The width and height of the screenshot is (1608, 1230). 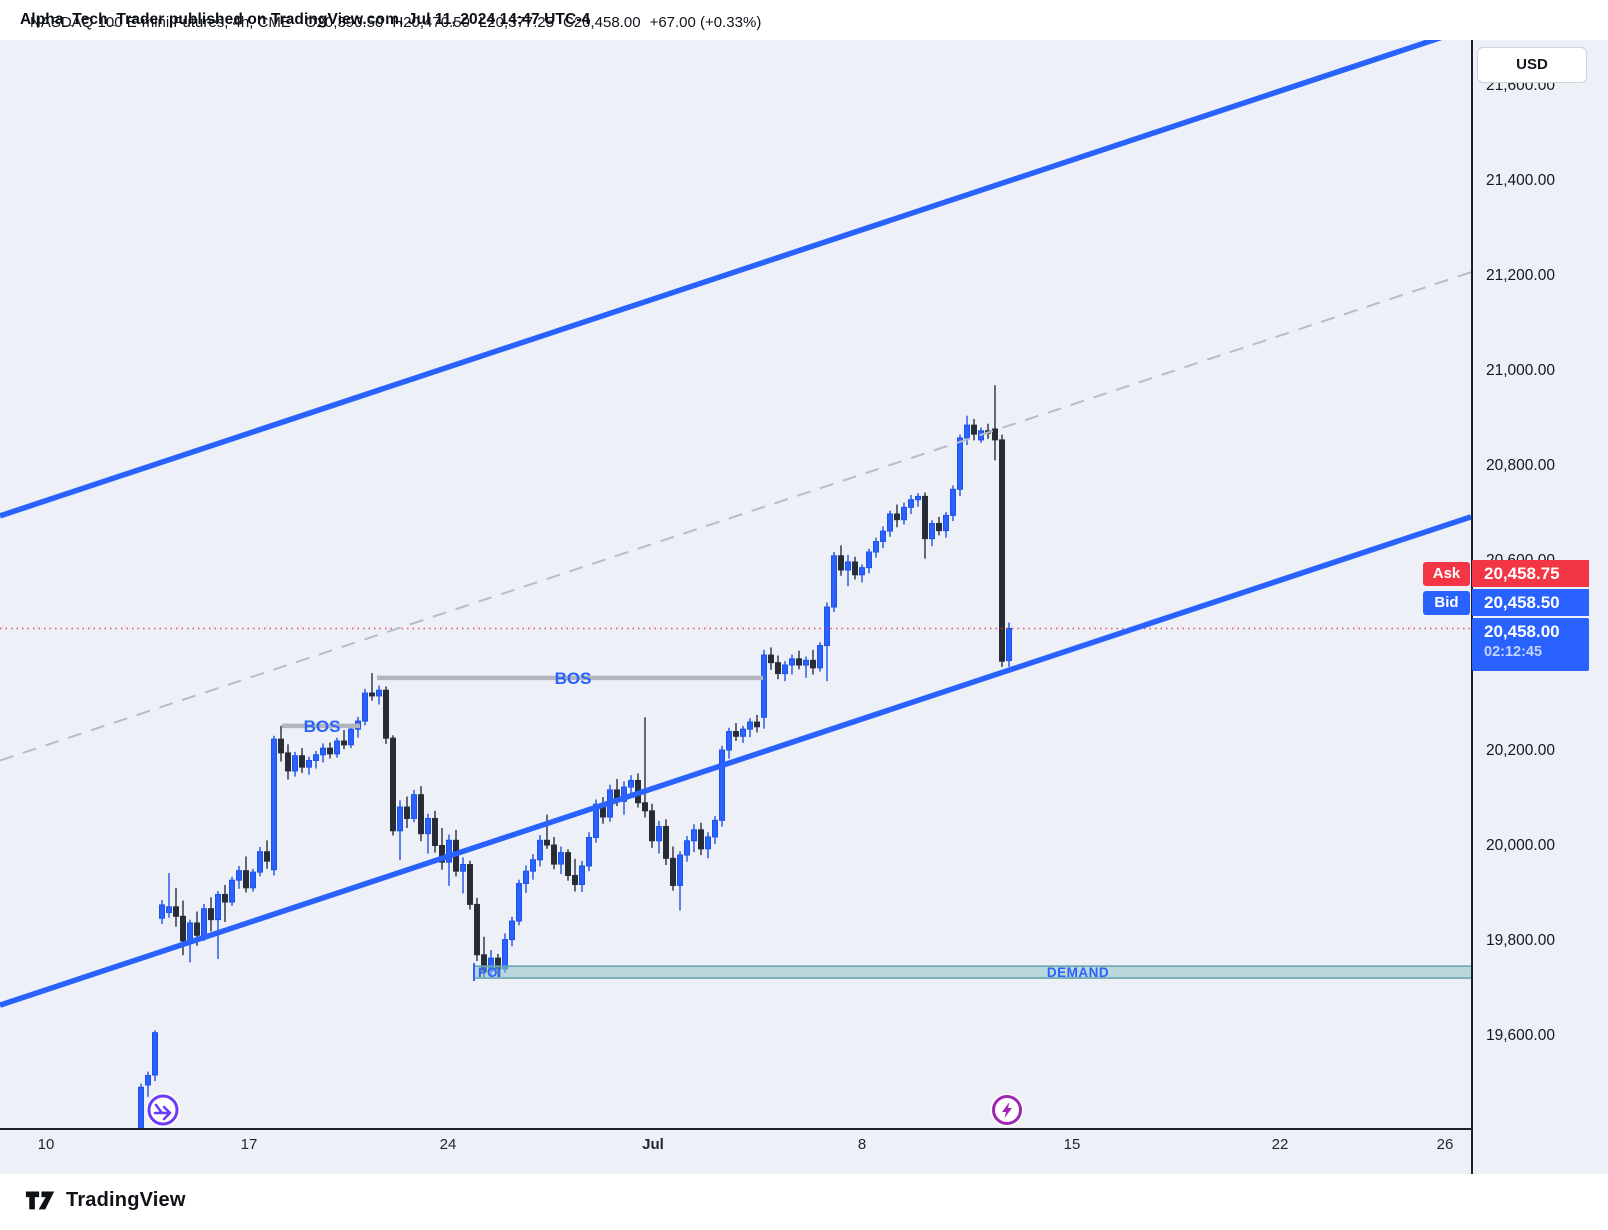 What do you see at coordinates (448, 1144) in the screenshot?
I see `time-axis-label: 24` at bounding box center [448, 1144].